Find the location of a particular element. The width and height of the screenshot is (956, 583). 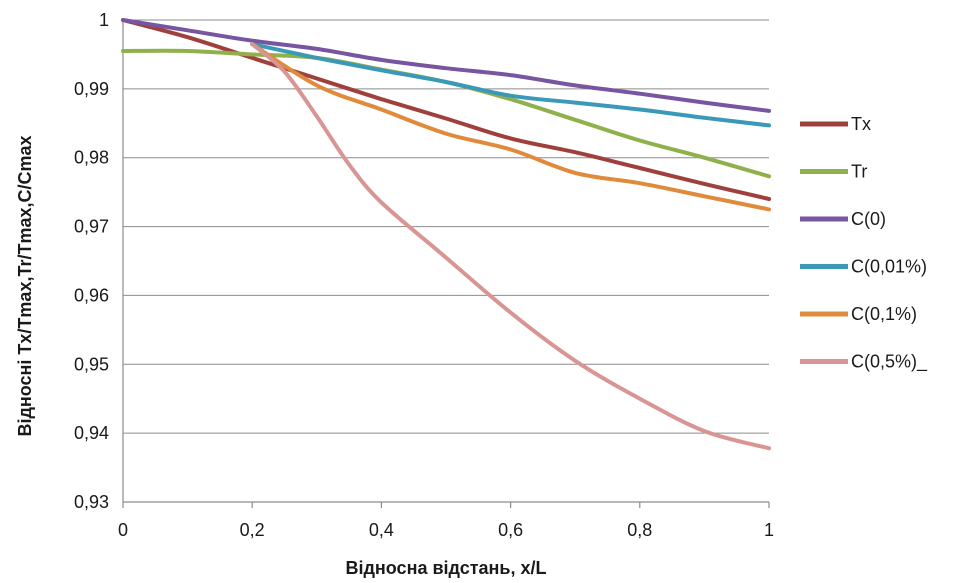

legend-label: C(0,01%) is located at coordinates (889, 267).